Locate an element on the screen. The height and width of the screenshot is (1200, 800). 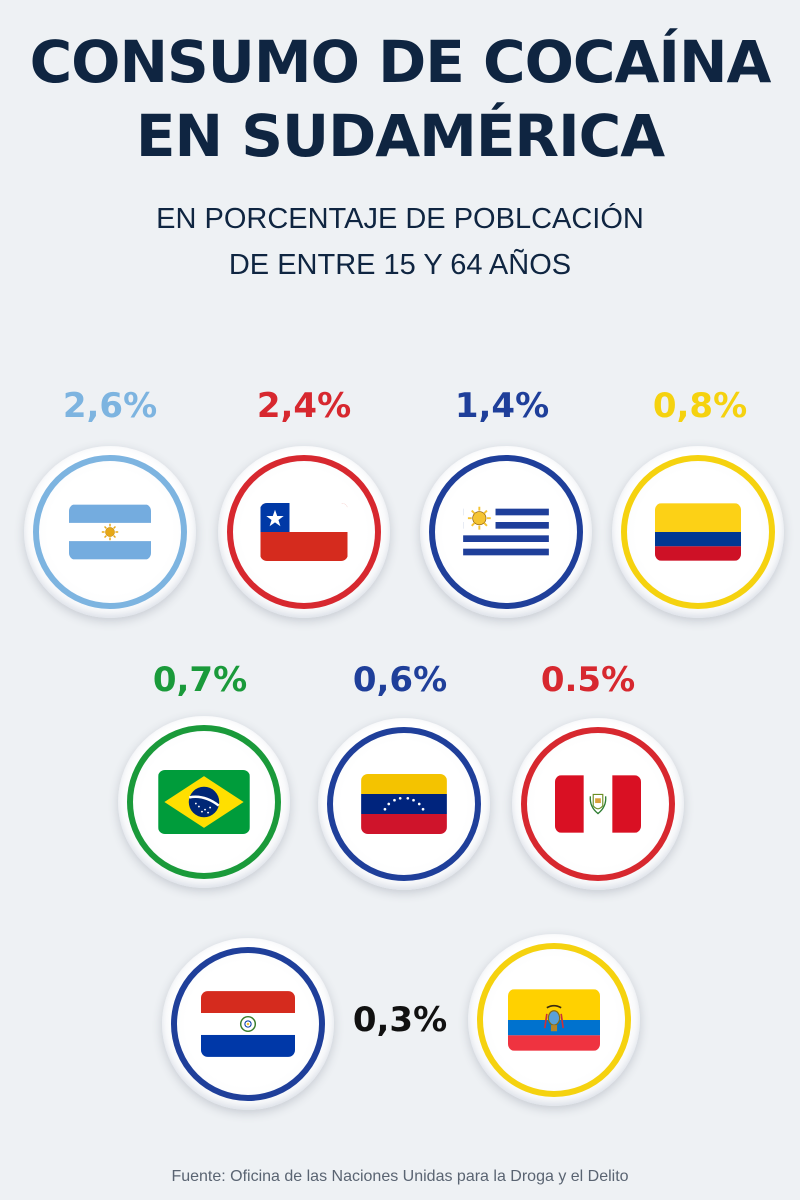
argentina-flag-icon is located at coordinates (110, 532).